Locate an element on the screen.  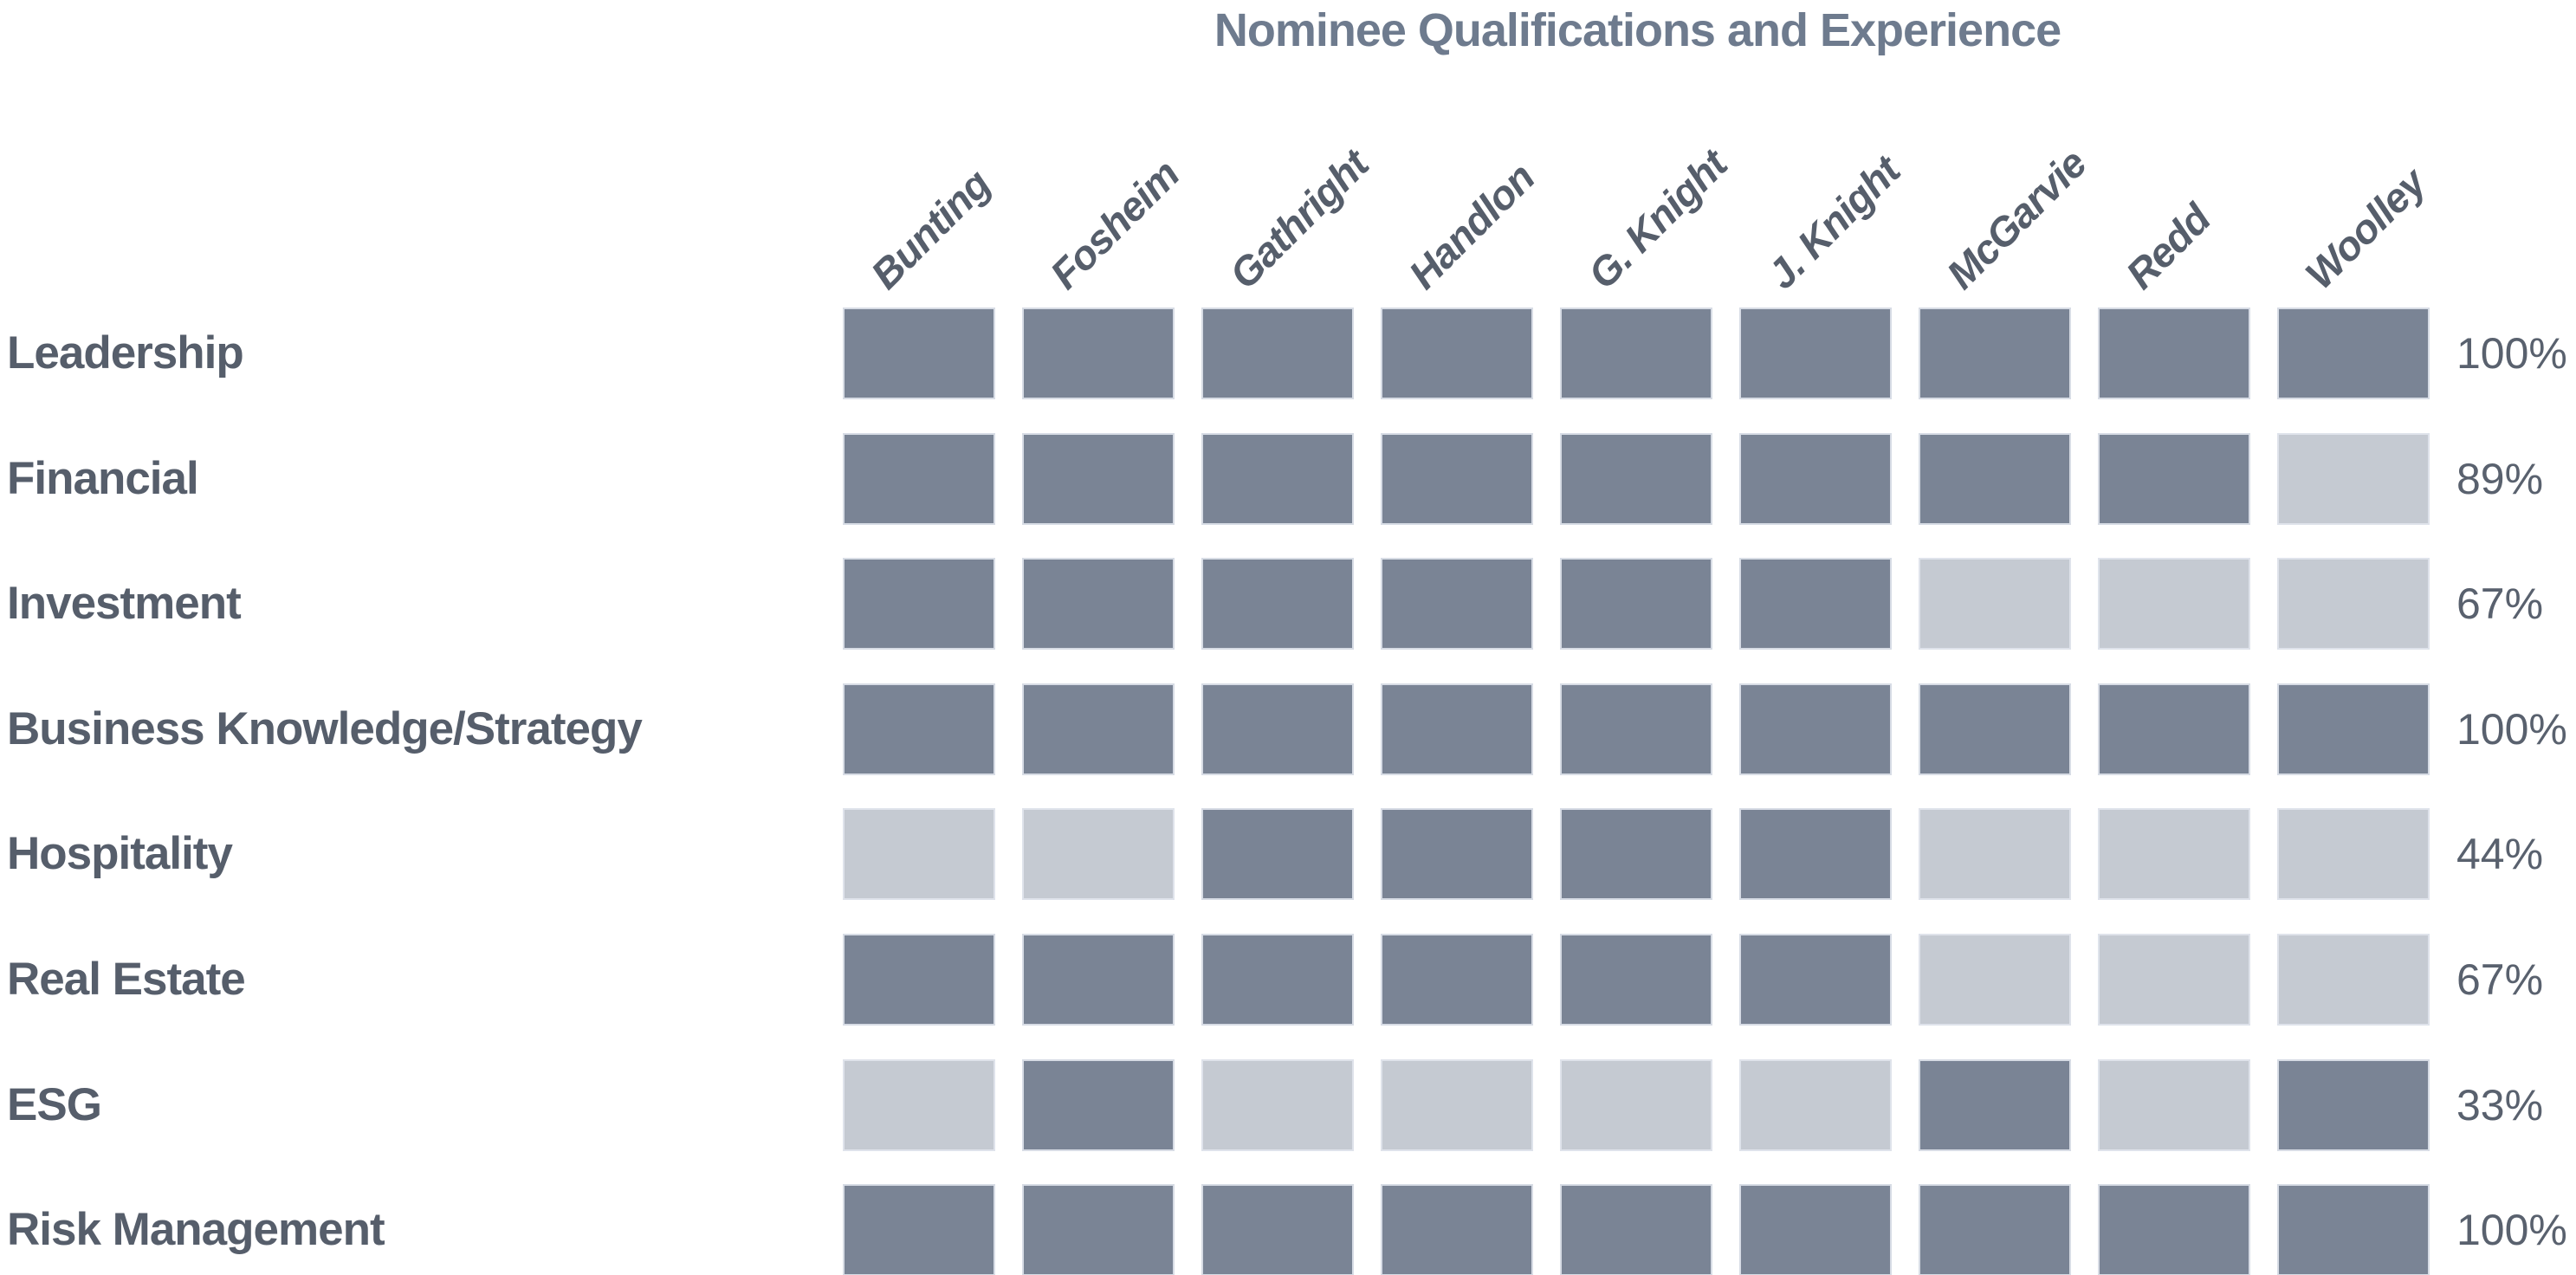
row-percent: 44% is located at coordinates (2500, 854).